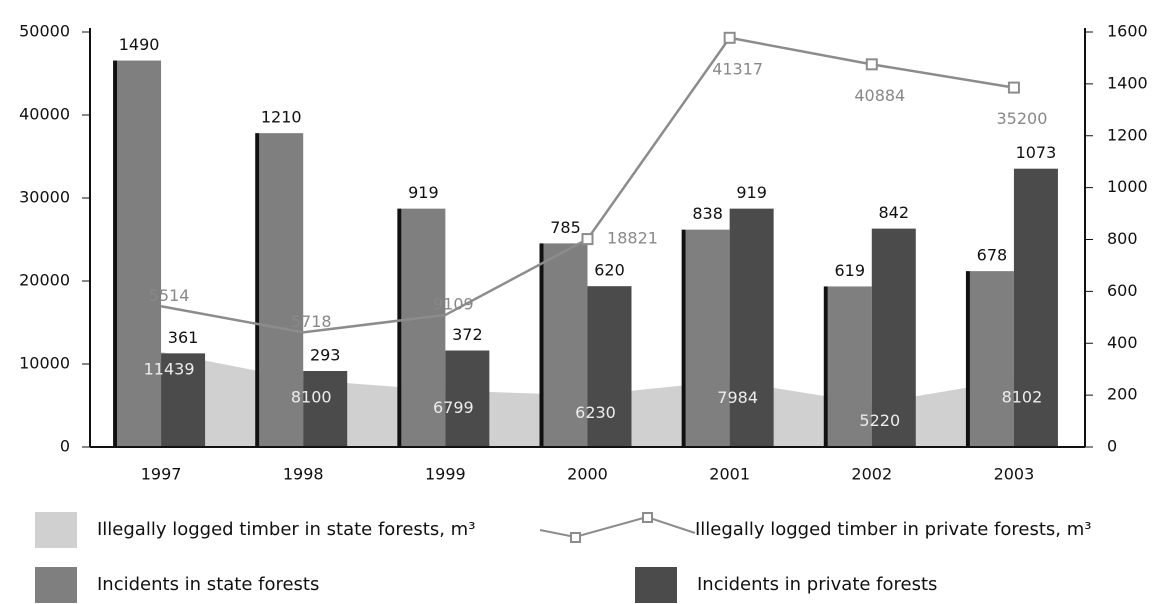 This screenshot has width=1158, height=604. What do you see at coordinates (817, 584) in the screenshot?
I see `legend-label: Incidents in private forests` at bounding box center [817, 584].